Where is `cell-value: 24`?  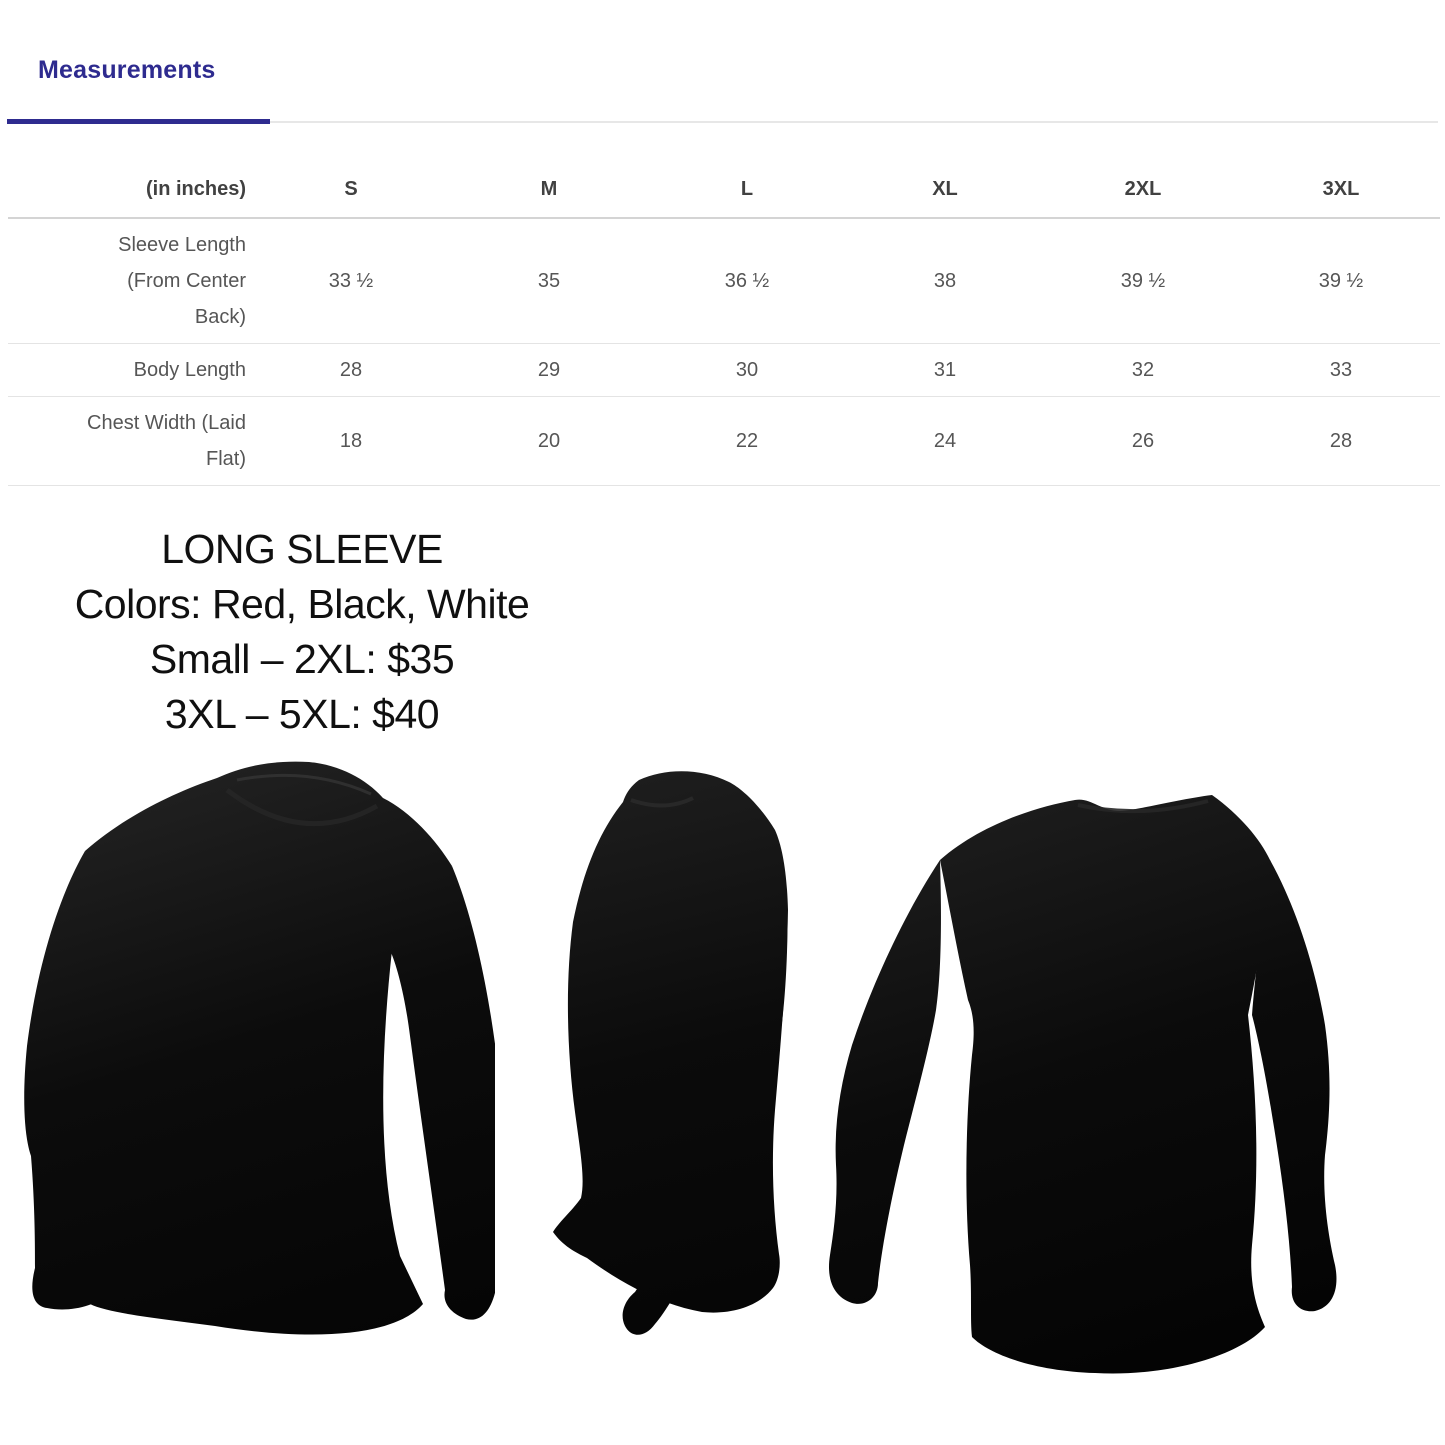 cell-value: 24 is located at coordinates (945, 441).